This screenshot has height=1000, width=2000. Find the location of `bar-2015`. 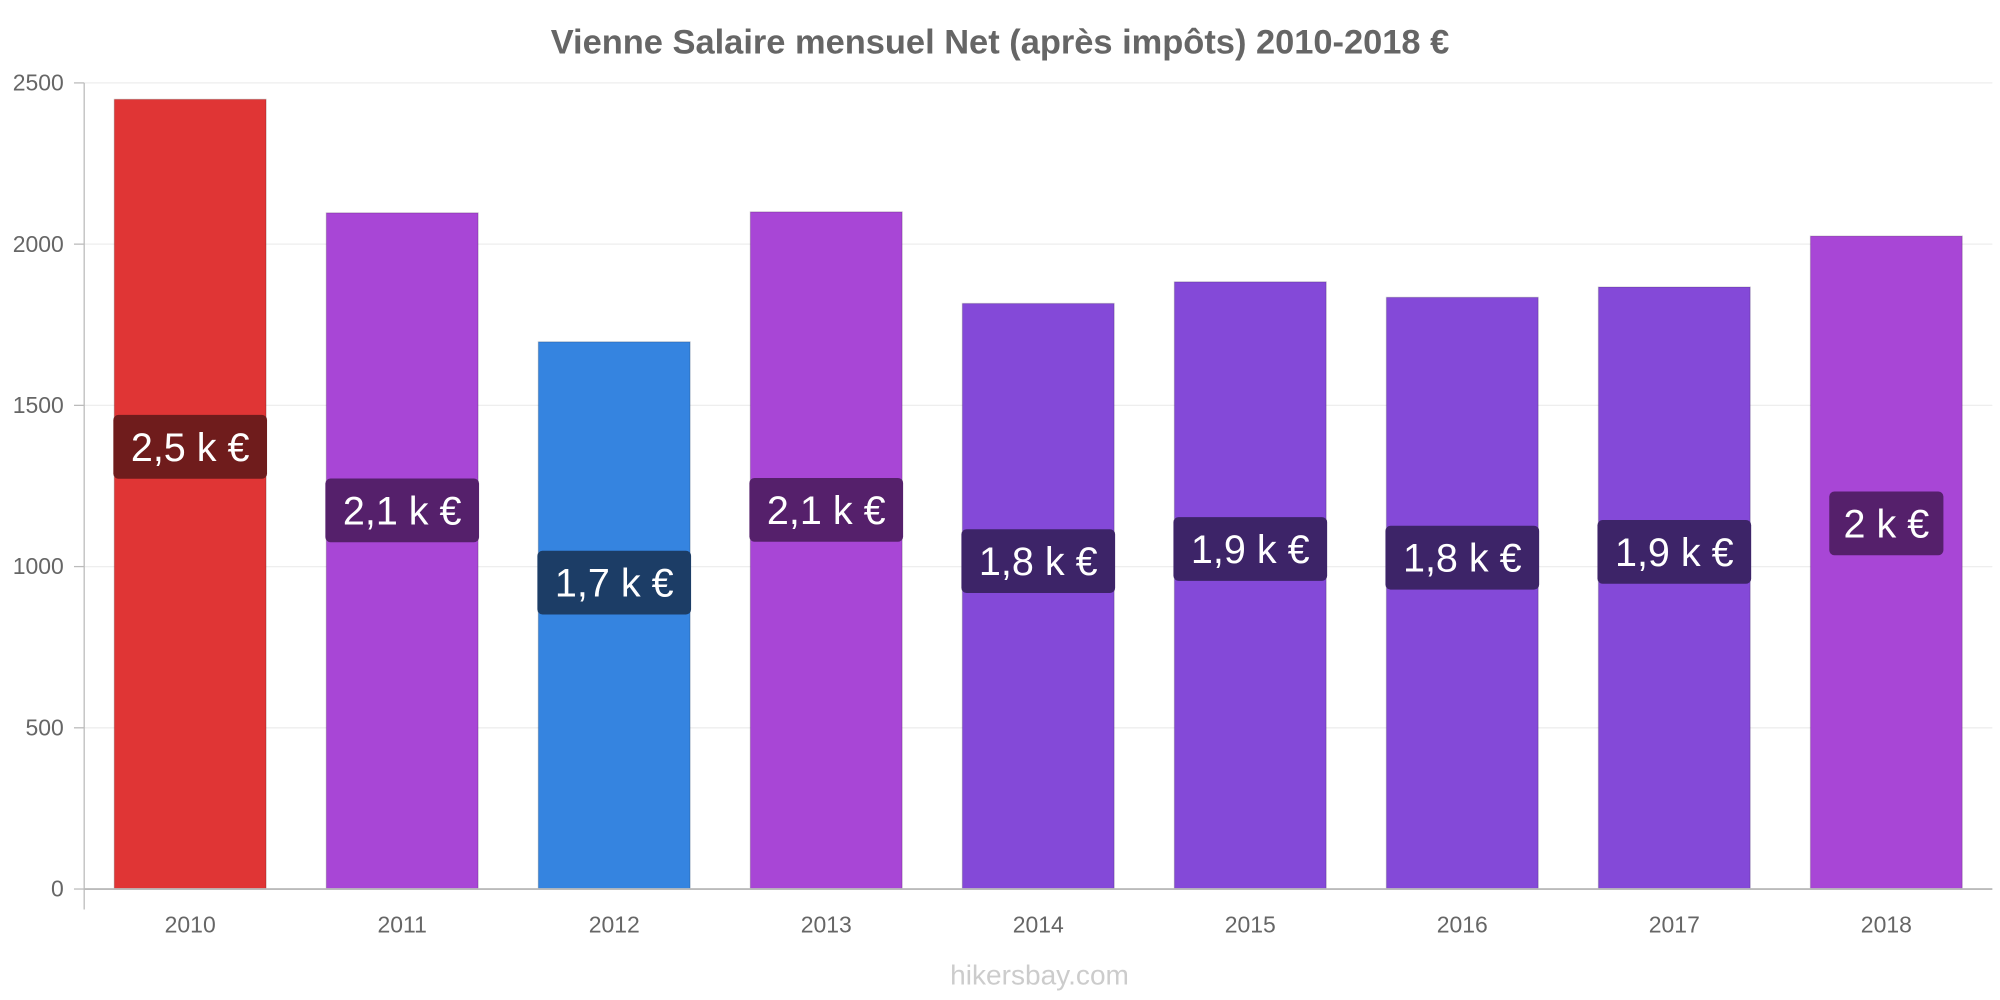

bar-2015 is located at coordinates (1250, 585).